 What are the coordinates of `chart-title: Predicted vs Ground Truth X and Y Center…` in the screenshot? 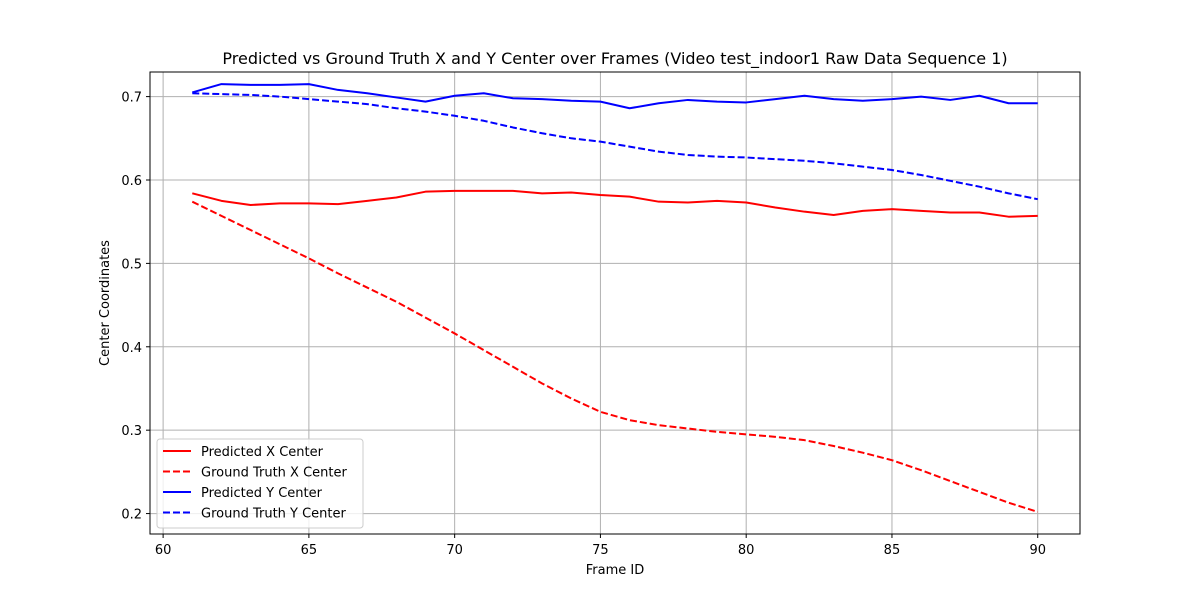 It's located at (614, 59).